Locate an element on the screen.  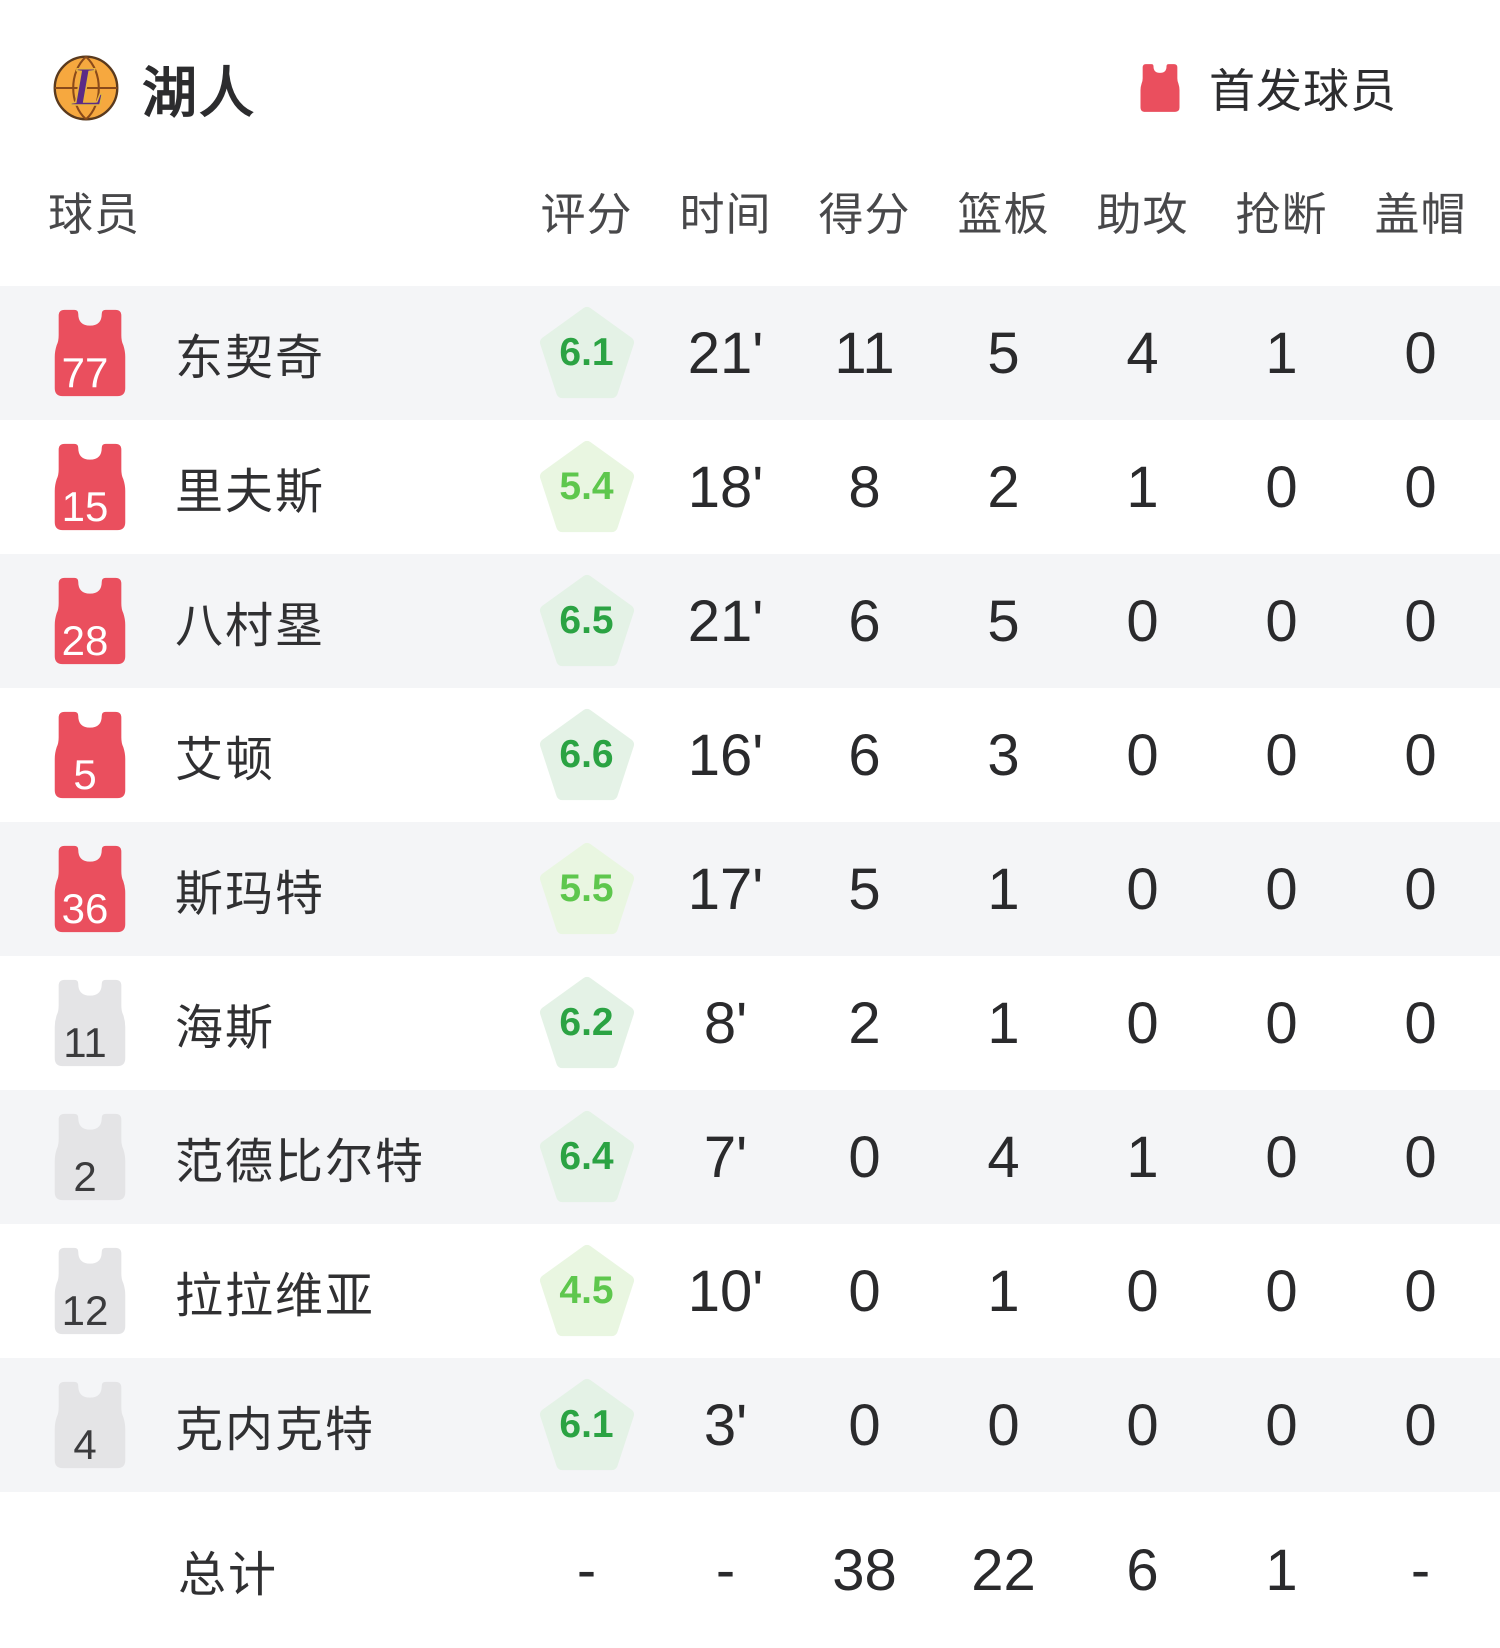
rating-badge-icon: 6.5 is located at coordinates (587, 621).